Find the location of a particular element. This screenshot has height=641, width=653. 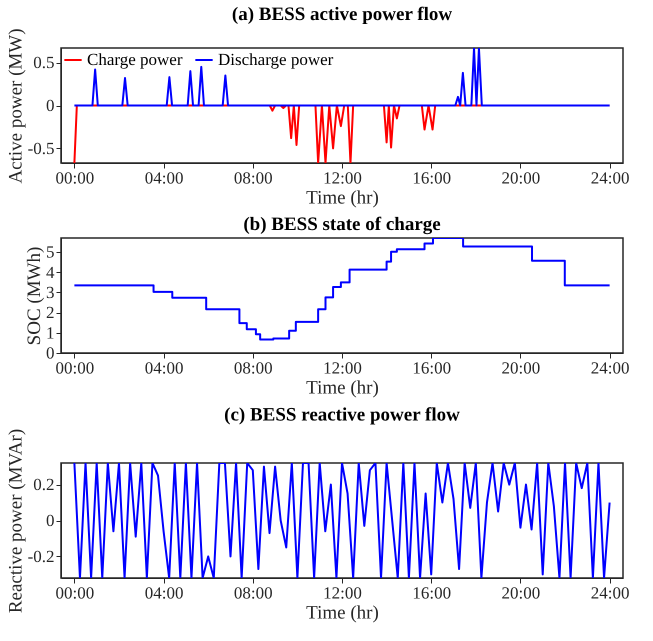

y-tick-label: 0.2 is located at coordinates (43, 484).